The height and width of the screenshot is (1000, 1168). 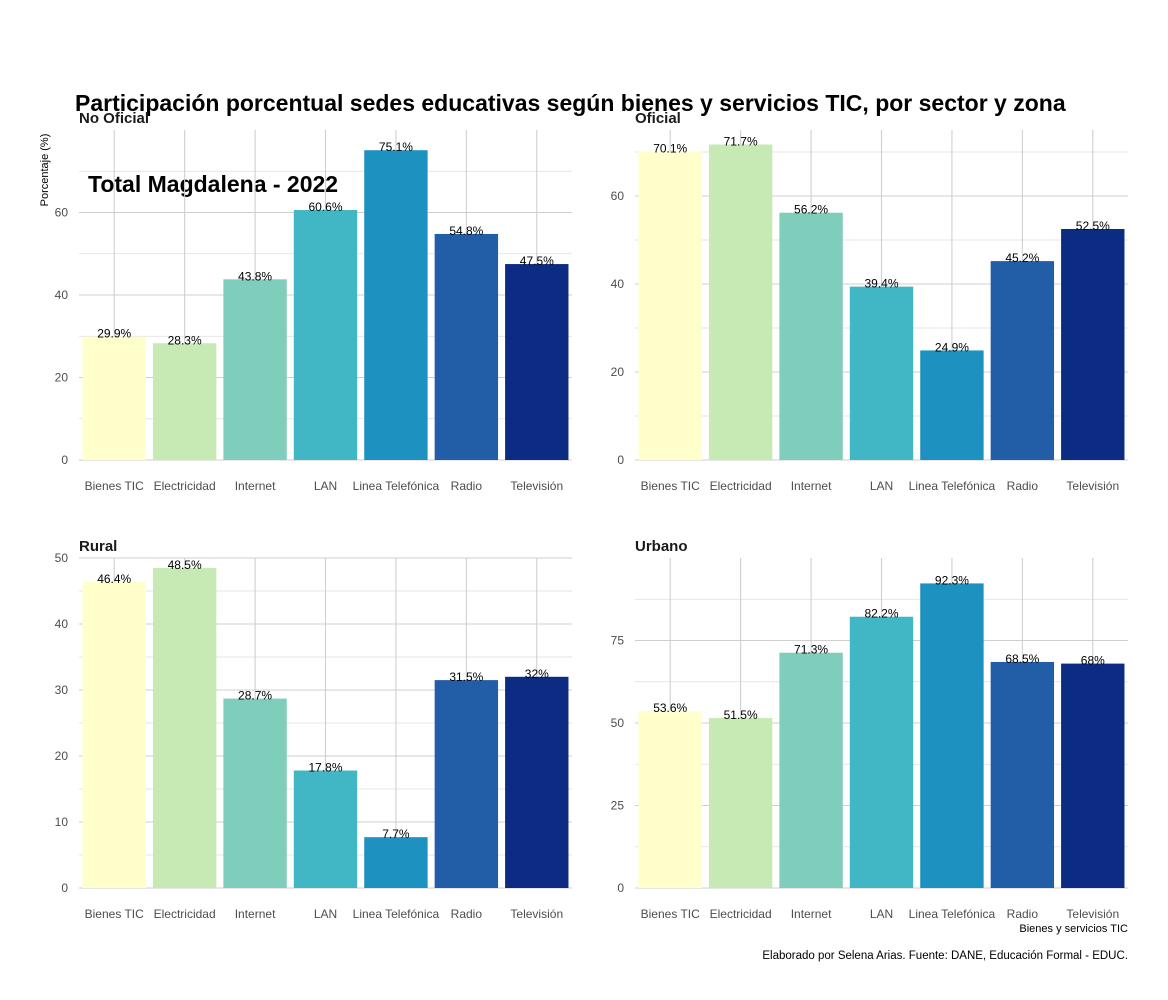 What do you see at coordinates (618, 641) in the screenshot?
I see `y-tick-label: 75` at bounding box center [618, 641].